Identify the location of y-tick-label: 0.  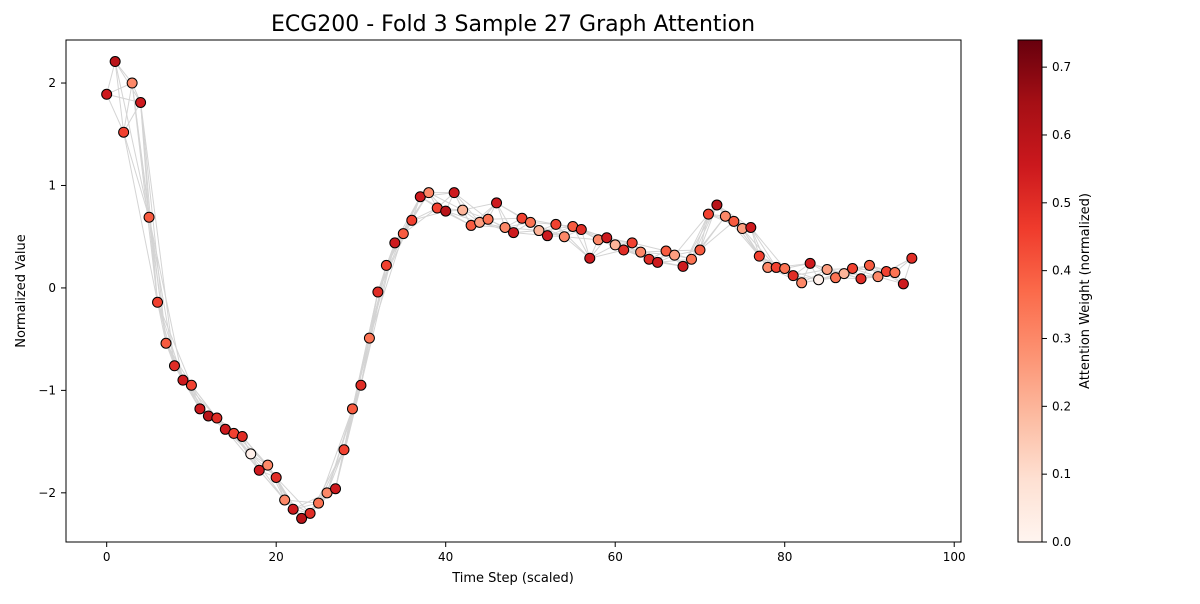
(52, 288).